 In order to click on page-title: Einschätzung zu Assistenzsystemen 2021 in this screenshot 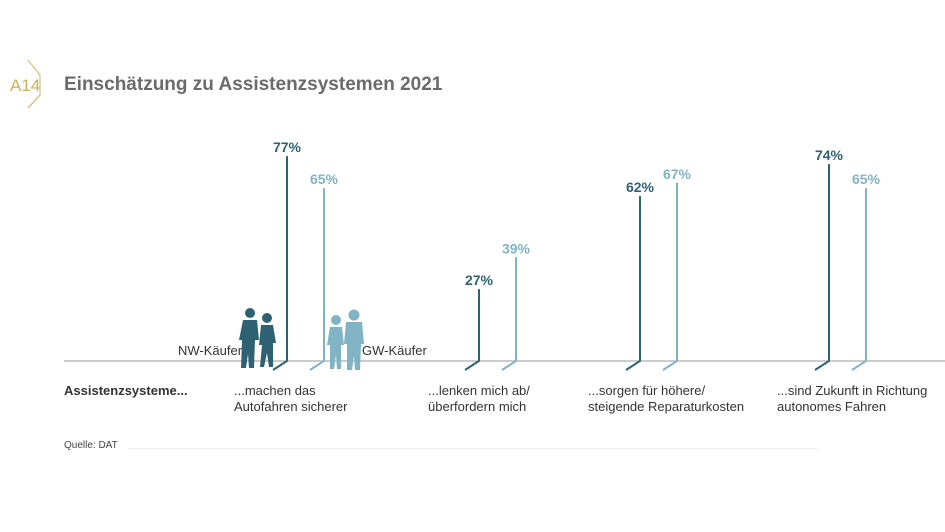, I will do `click(253, 84)`.